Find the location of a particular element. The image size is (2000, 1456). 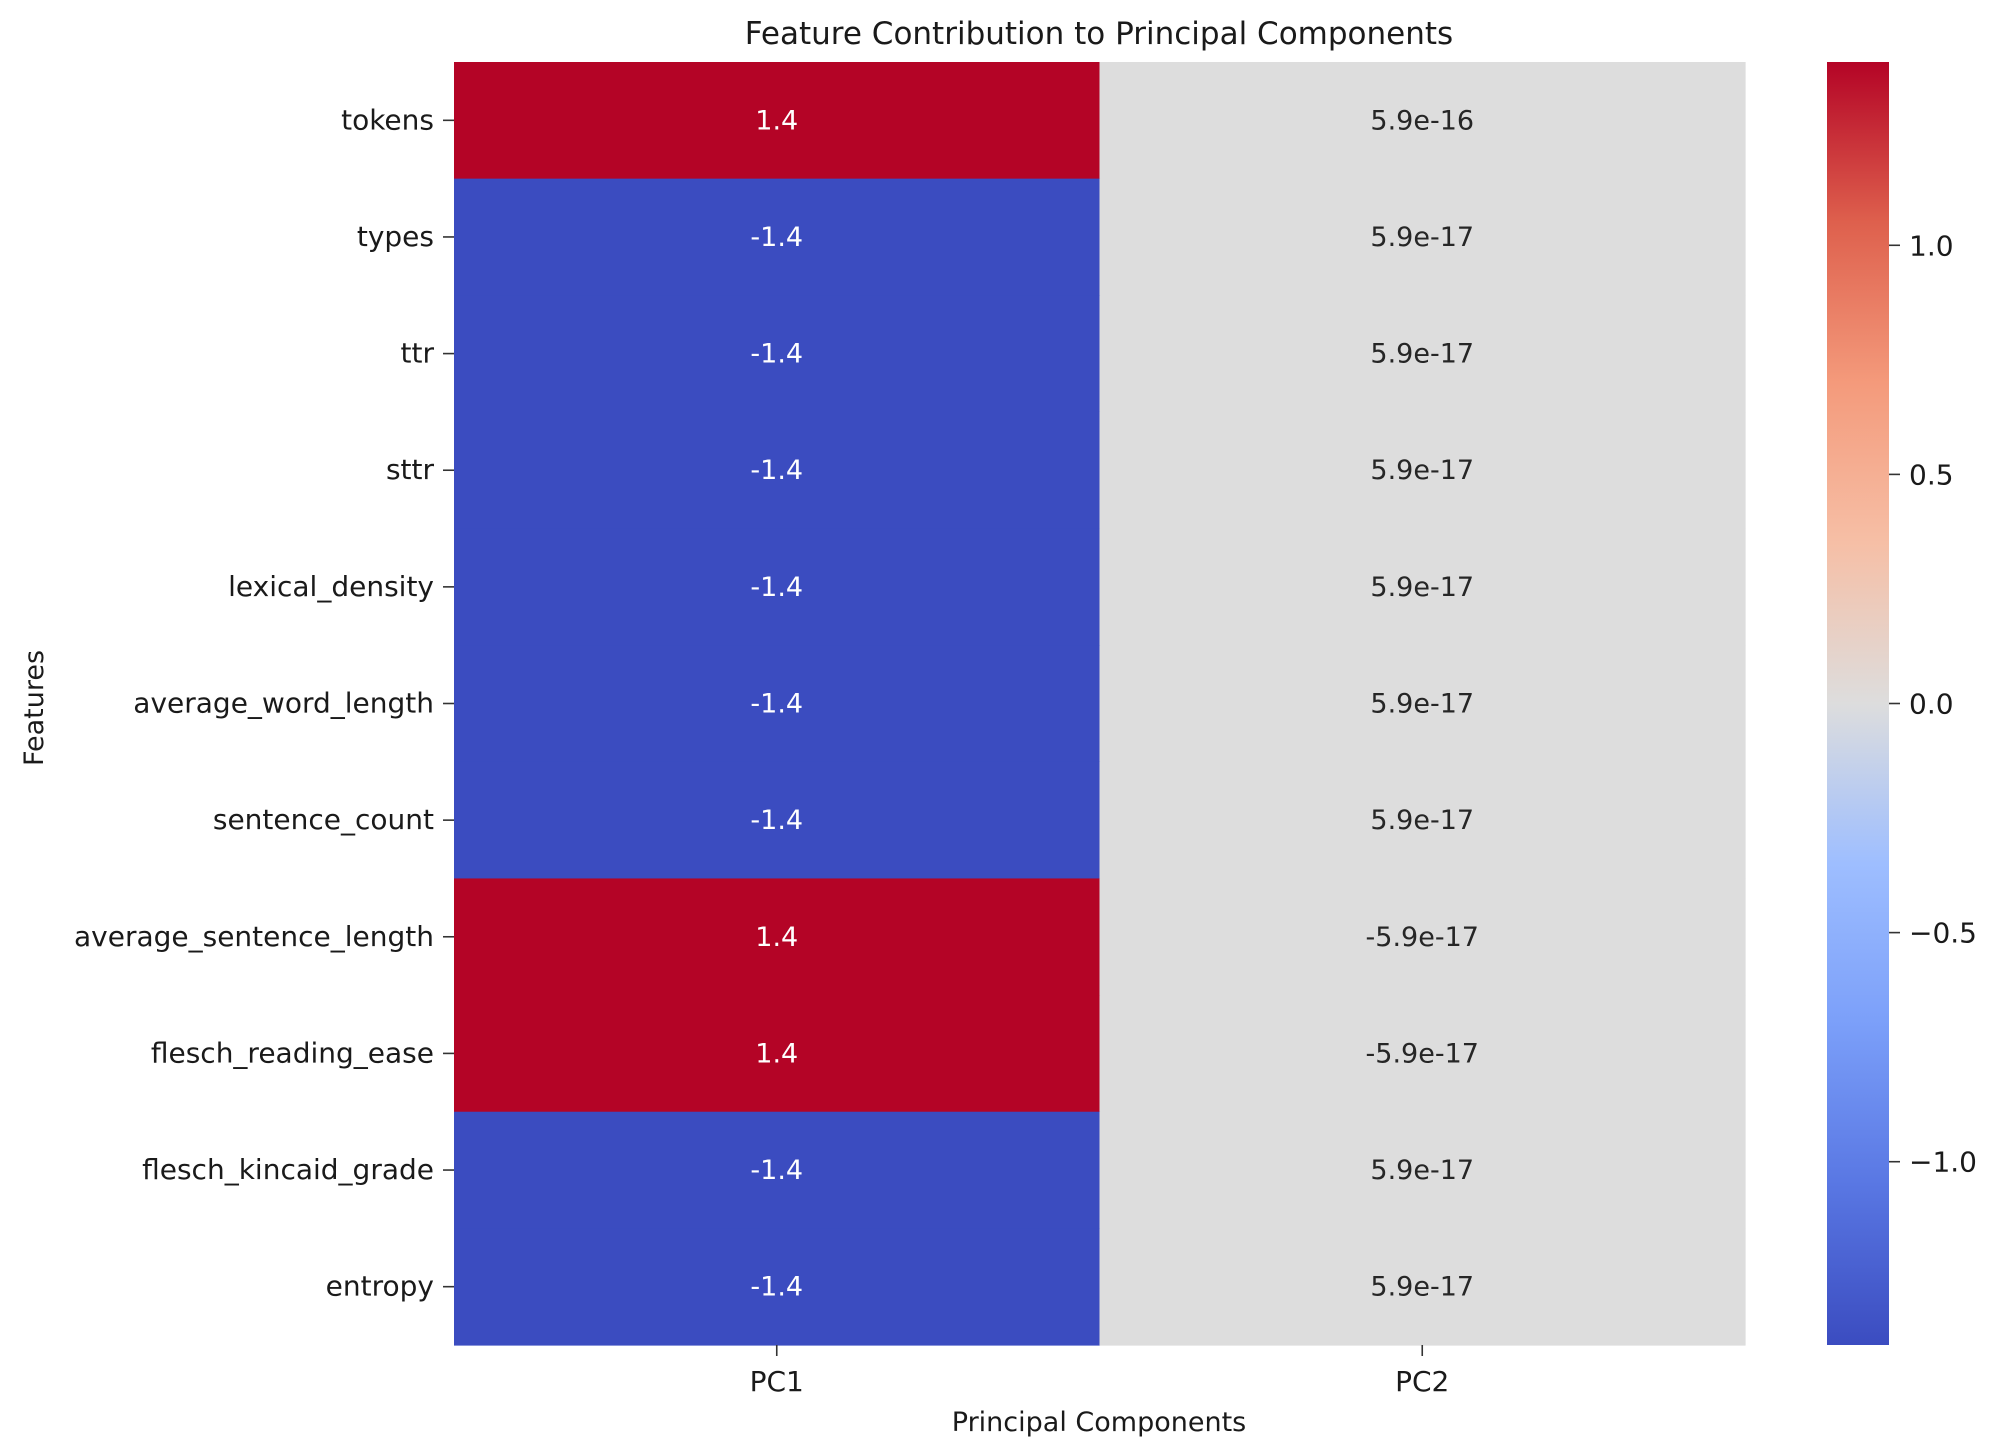

y-tick-label: average_word_length is located at coordinates (283, 703).